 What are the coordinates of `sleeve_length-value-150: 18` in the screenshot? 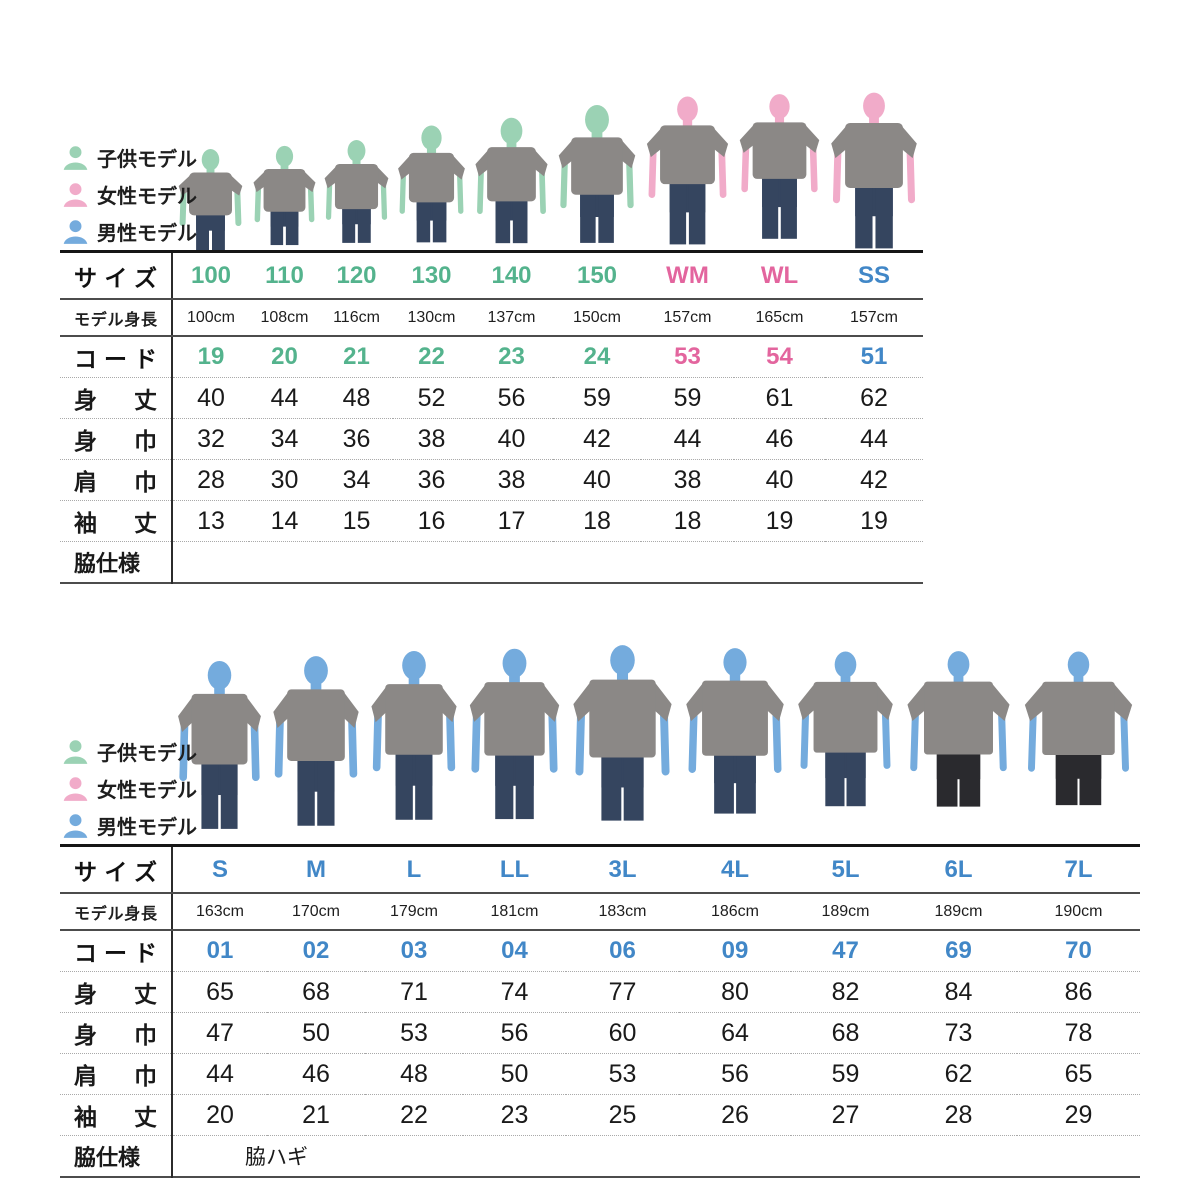 It's located at (597, 521).